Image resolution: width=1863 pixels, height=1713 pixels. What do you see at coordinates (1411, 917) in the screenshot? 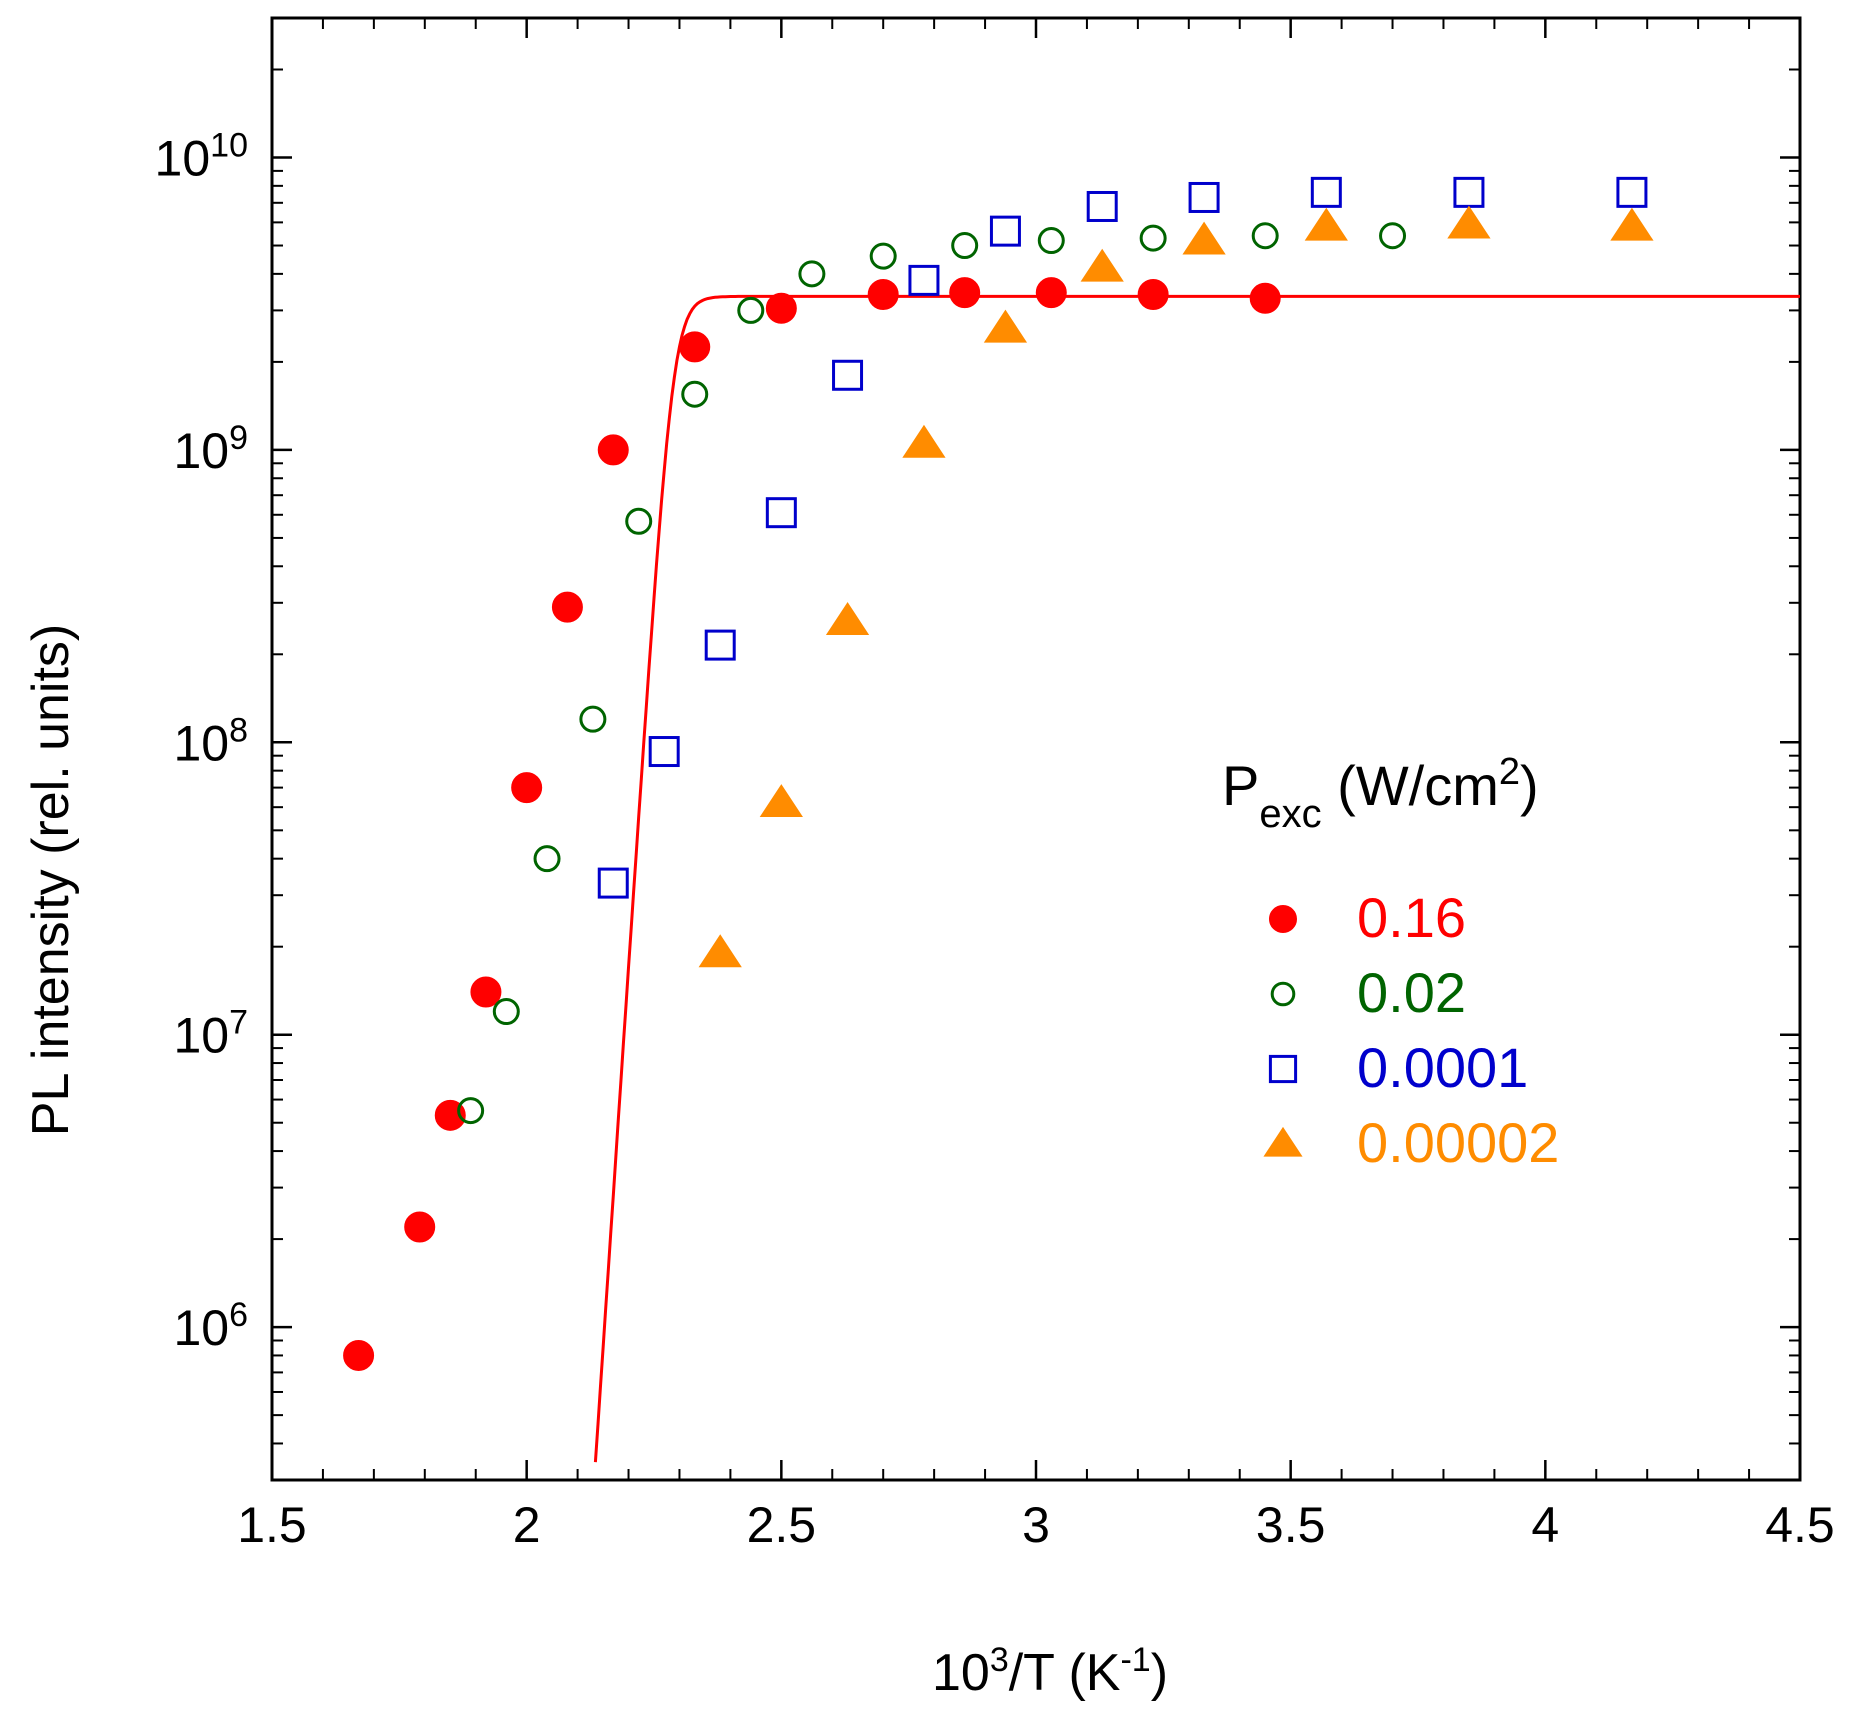
I see `legend-label: 0.16` at bounding box center [1411, 917].